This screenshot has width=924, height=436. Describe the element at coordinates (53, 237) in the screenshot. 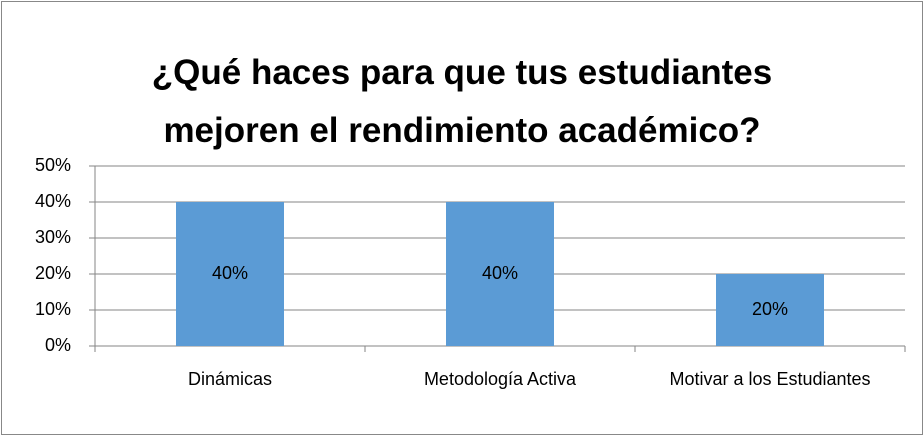

I see `y-tick-label: 30%` at that location.